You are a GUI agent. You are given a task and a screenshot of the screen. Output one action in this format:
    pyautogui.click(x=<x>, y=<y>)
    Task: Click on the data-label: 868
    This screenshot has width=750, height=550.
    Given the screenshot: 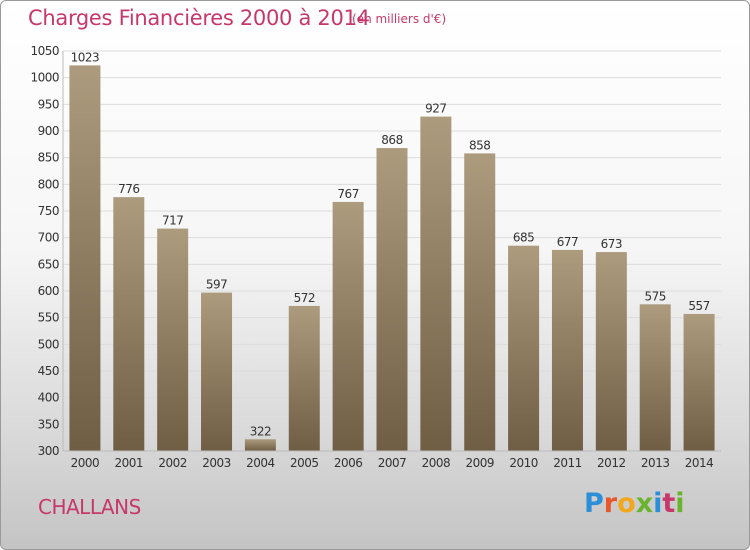 What is the action you would take?
    pyautogui.click(x=391, y=140)
    